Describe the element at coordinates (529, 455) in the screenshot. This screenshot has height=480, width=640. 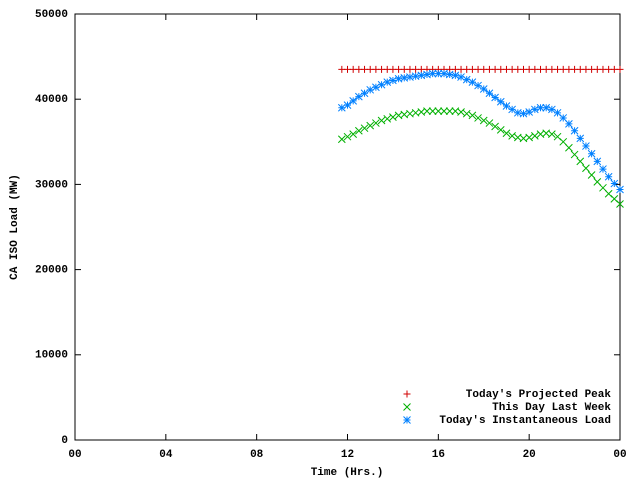
I see `x-tick-label: 20` at that location.